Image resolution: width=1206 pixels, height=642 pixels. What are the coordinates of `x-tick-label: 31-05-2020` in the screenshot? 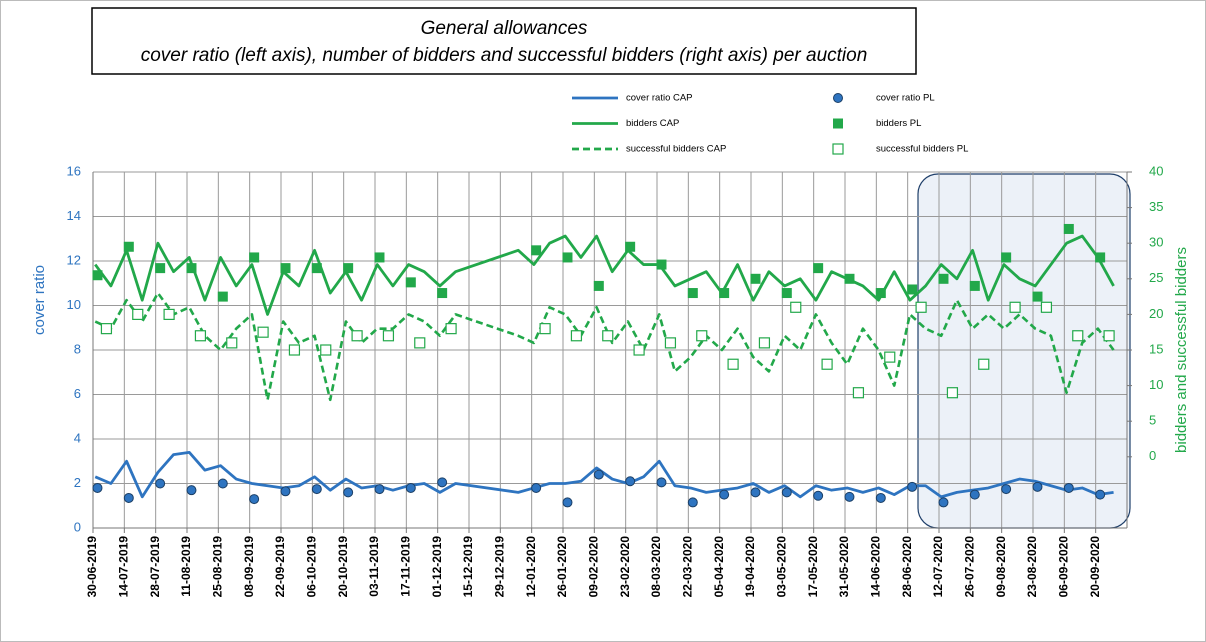 It's located at (844, 567).